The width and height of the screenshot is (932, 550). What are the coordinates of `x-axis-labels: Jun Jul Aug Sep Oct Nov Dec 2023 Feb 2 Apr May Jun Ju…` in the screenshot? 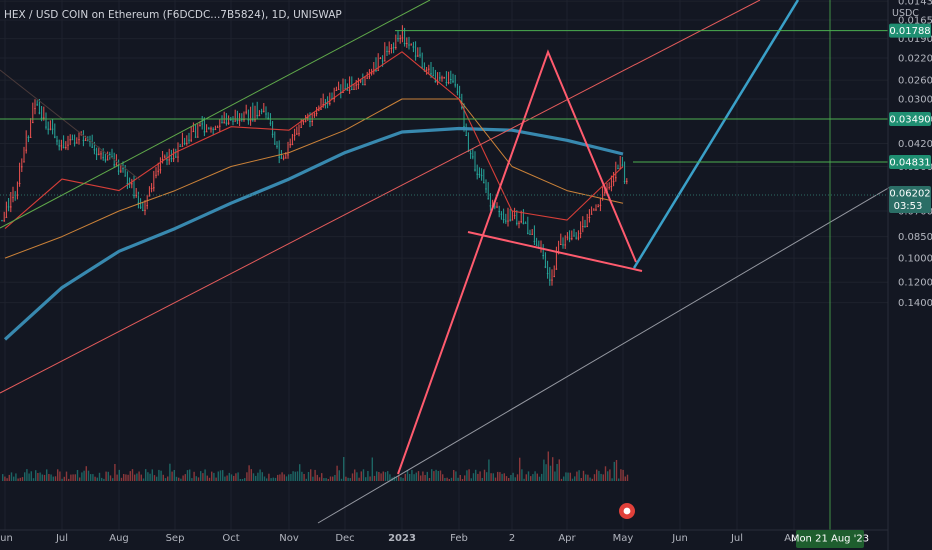 It's located at (402, 538).